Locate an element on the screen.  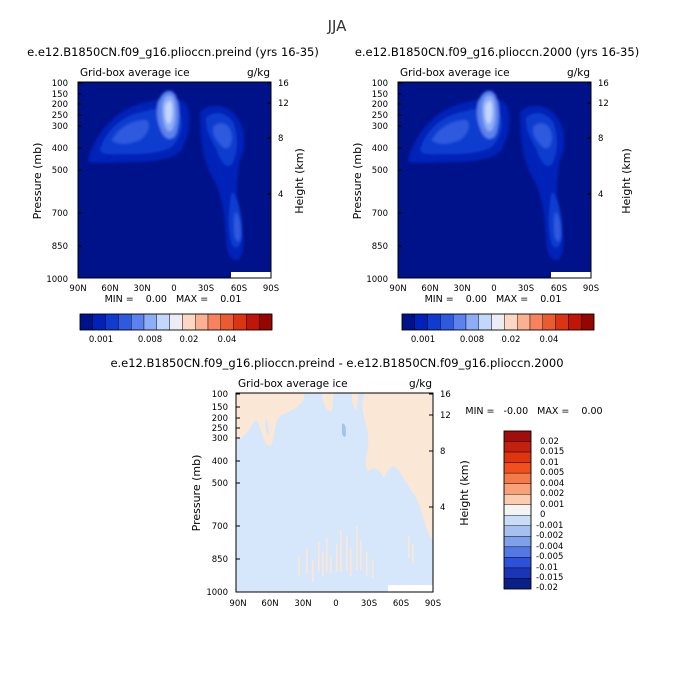
min-max-stats: MIN = 0.00 MAX = 0.01 is located at coordinates (173, 299).